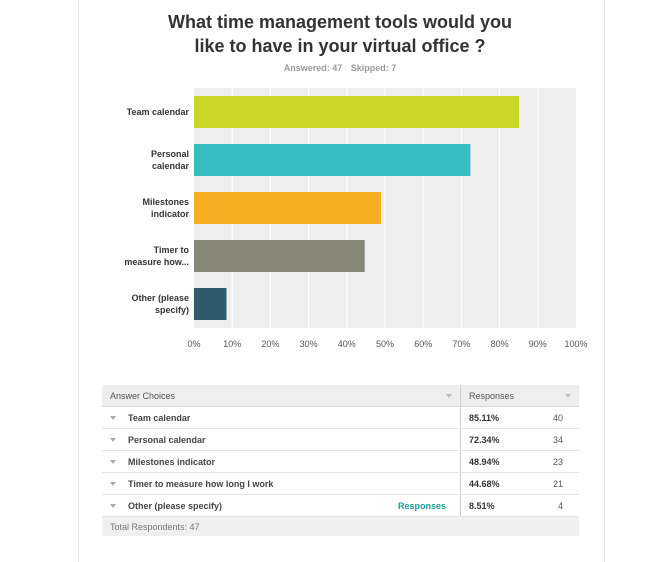 This screenshot has width=670, height=562. I want to click on answer-choice-label: Timer to measure how long I work, so click(201, 483).